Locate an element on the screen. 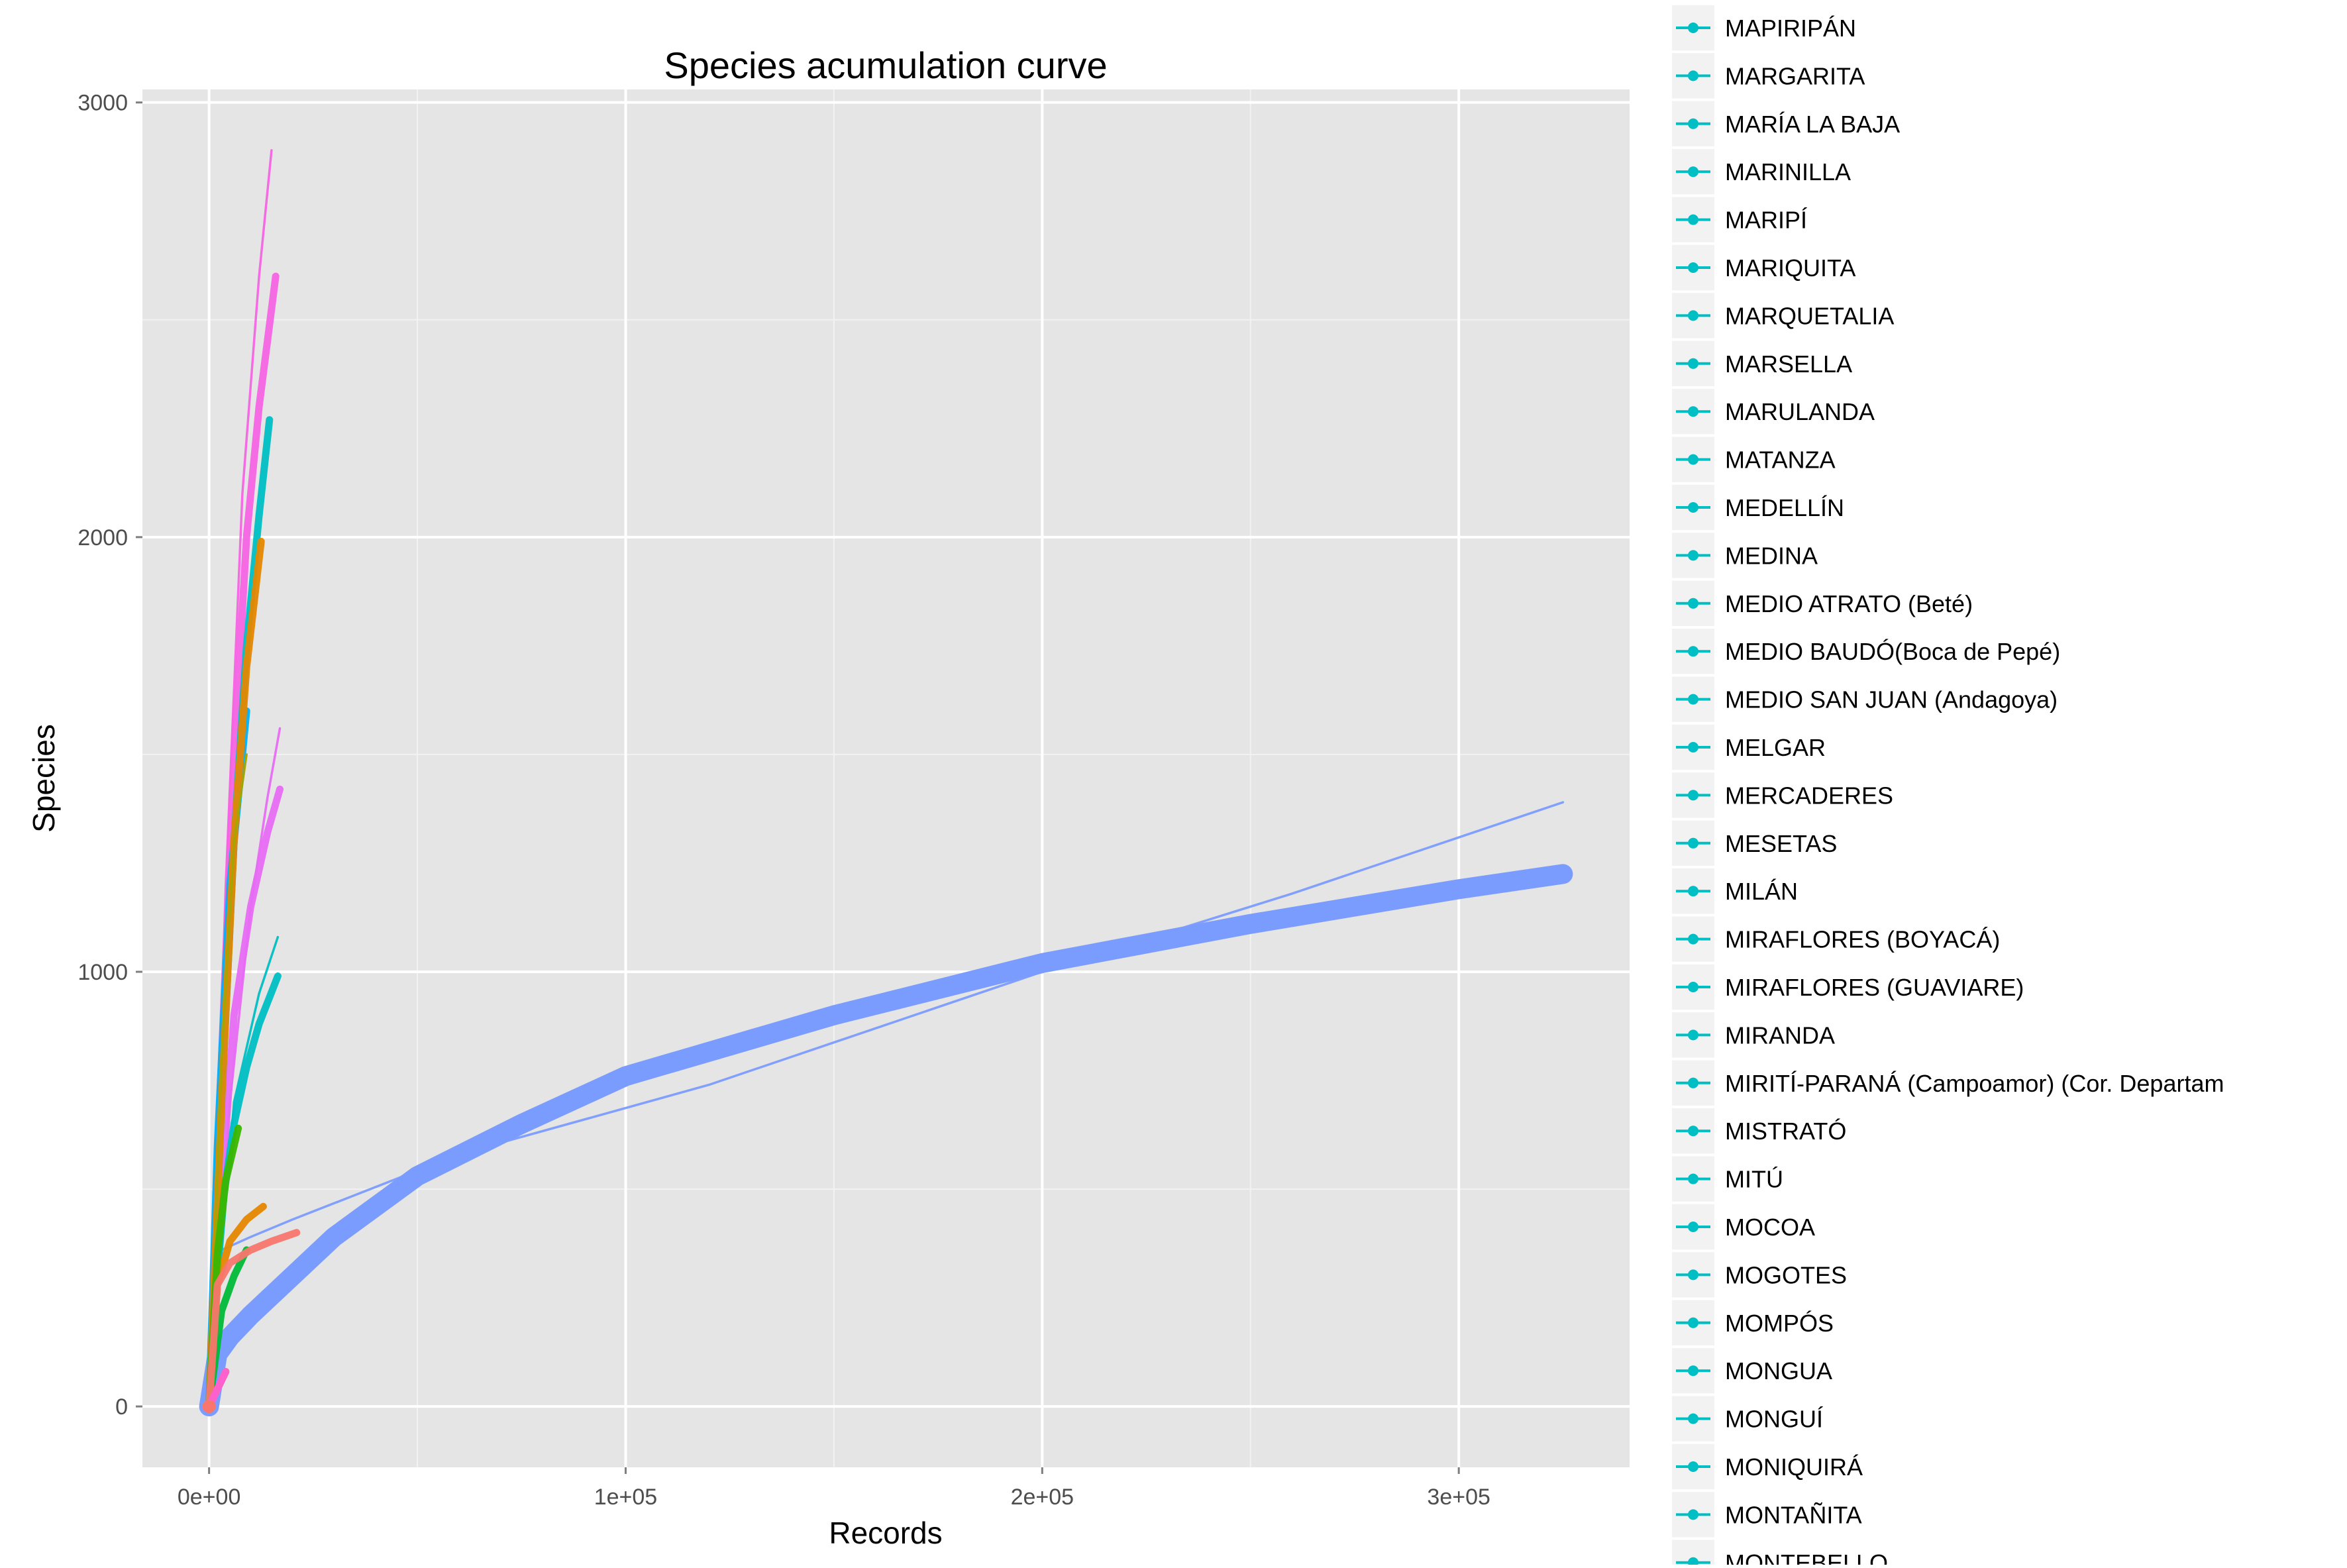 The height and width of the screenshot is (1568, 2347). legend-label: MAPIRIPÁN is located at coordinates (1790, 28).